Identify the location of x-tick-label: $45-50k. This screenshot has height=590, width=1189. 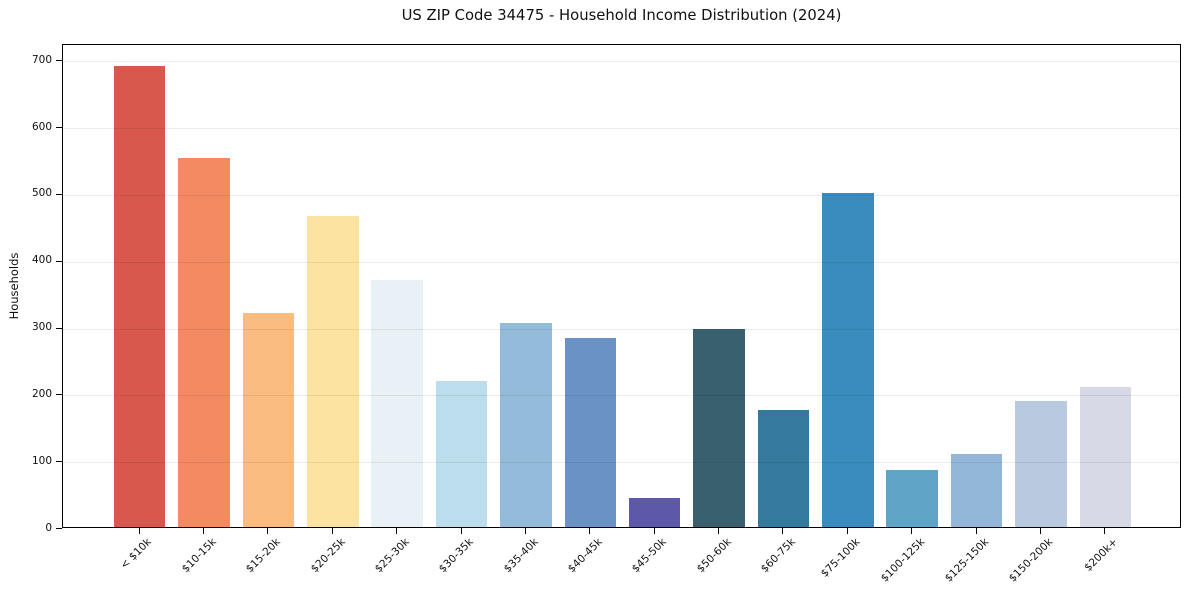
(650, 556).